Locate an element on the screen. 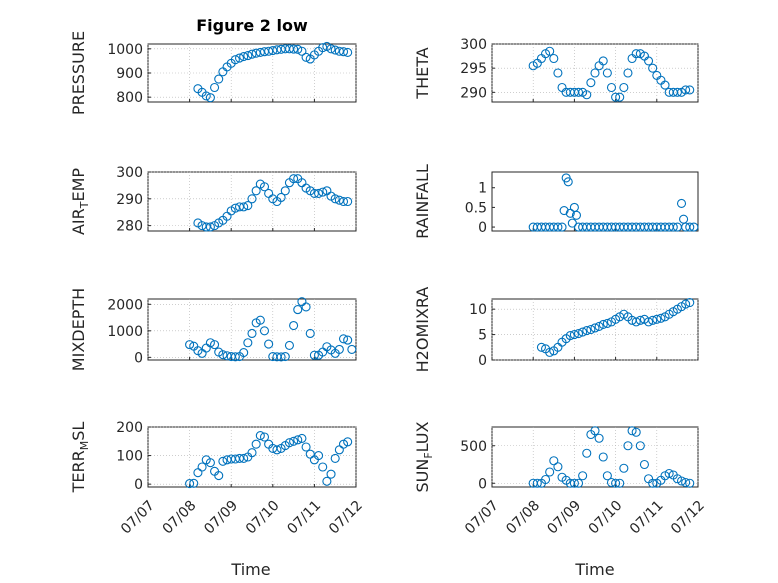 The width and height of the screenshot is (778, 583). subplot-theta: 290 295 300 THETA is located at coordinates (556, 70).